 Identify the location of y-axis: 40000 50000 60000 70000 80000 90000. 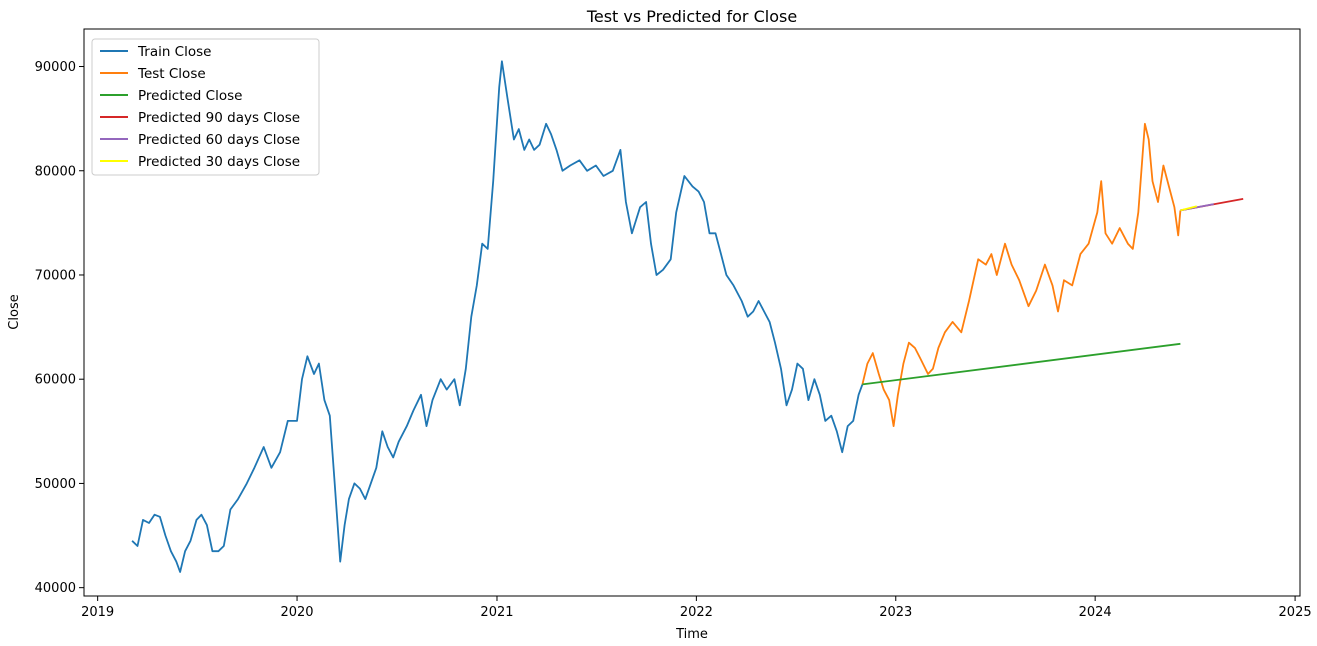
(59, 328).